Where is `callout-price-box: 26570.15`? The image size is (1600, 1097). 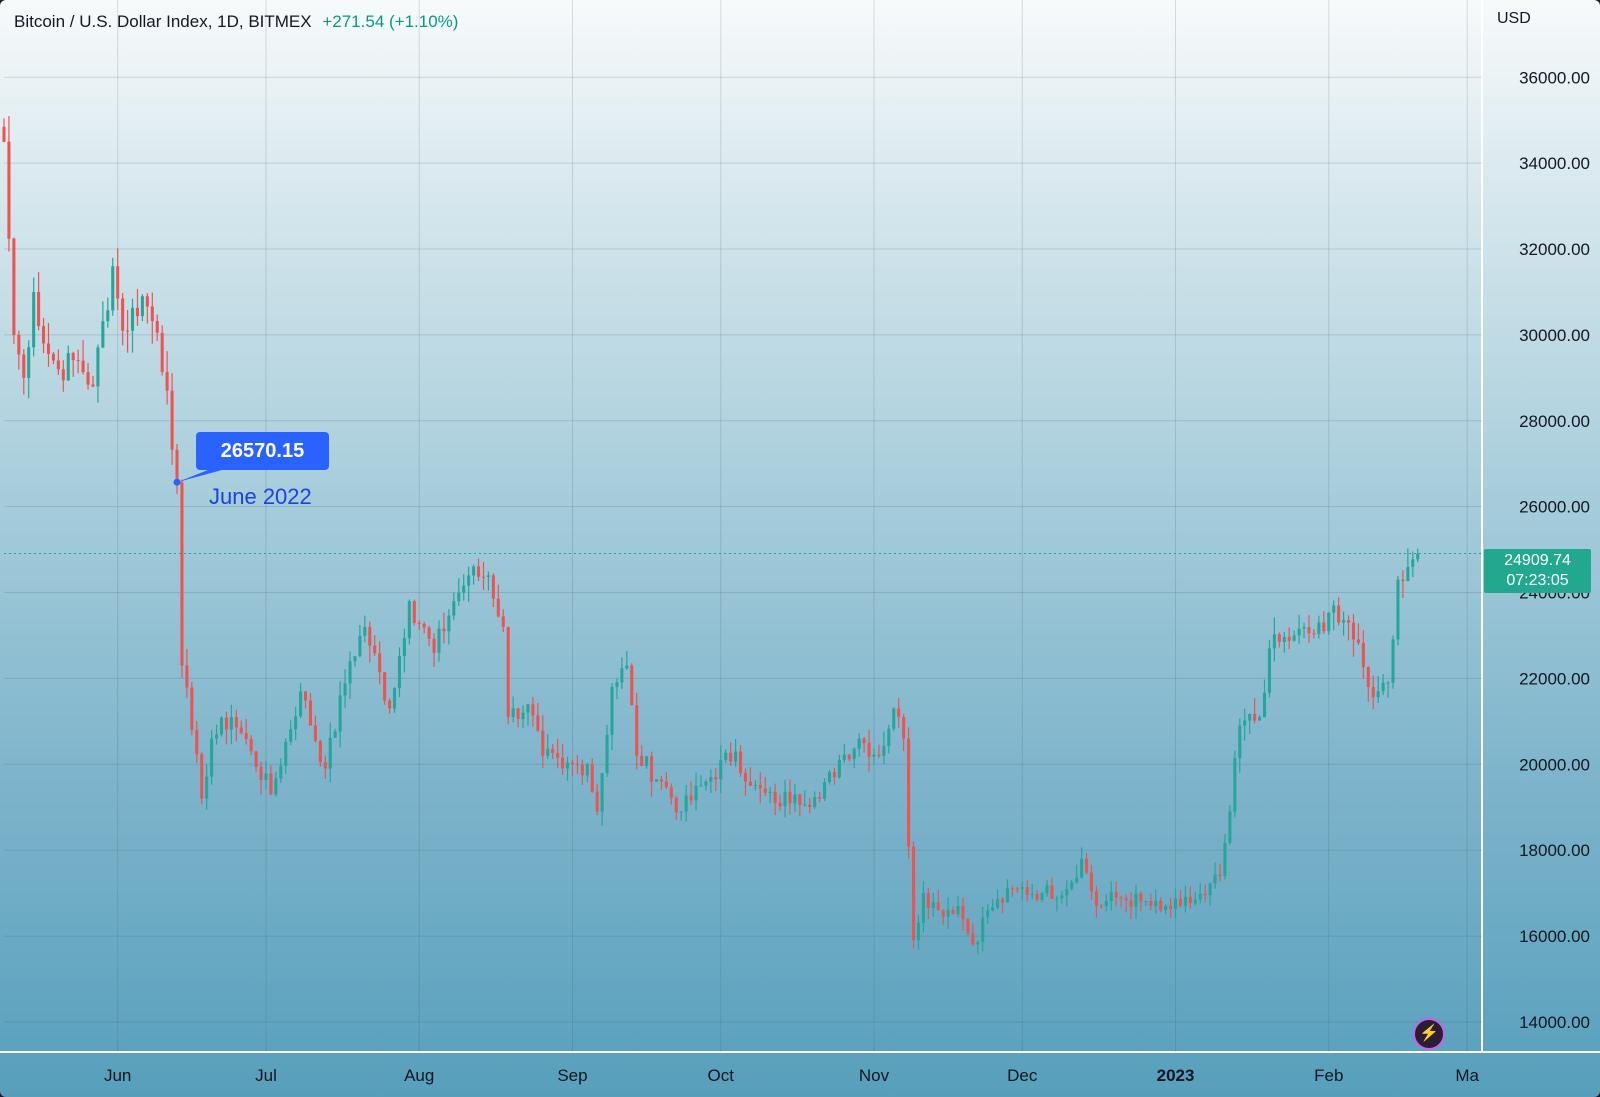 callout-price-box: 26570.15 is located at coordinates (262, 451).